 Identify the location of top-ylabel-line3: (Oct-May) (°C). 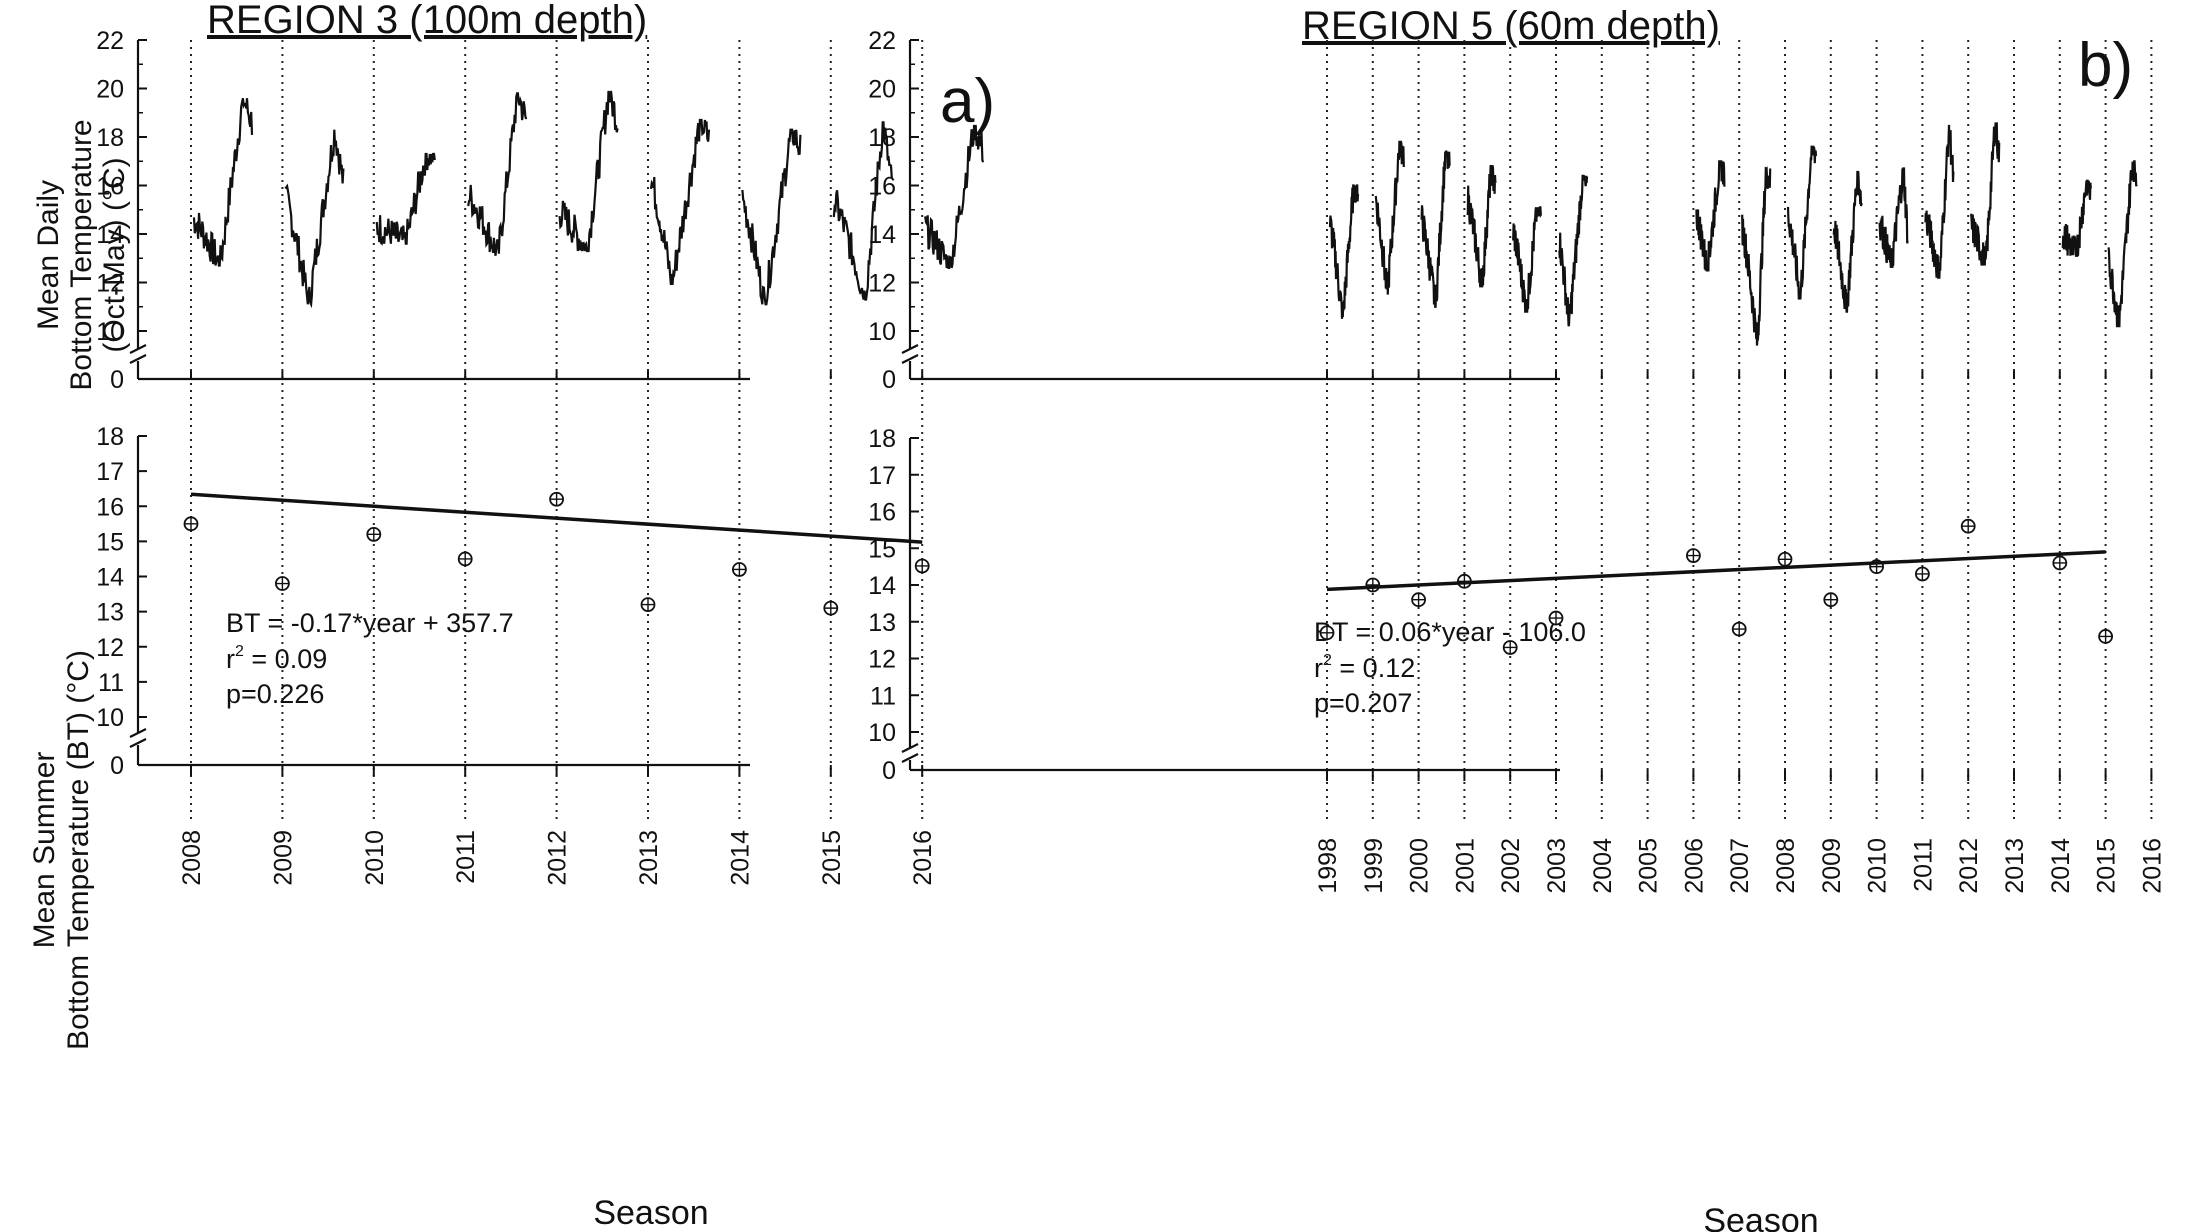
(114, 254).